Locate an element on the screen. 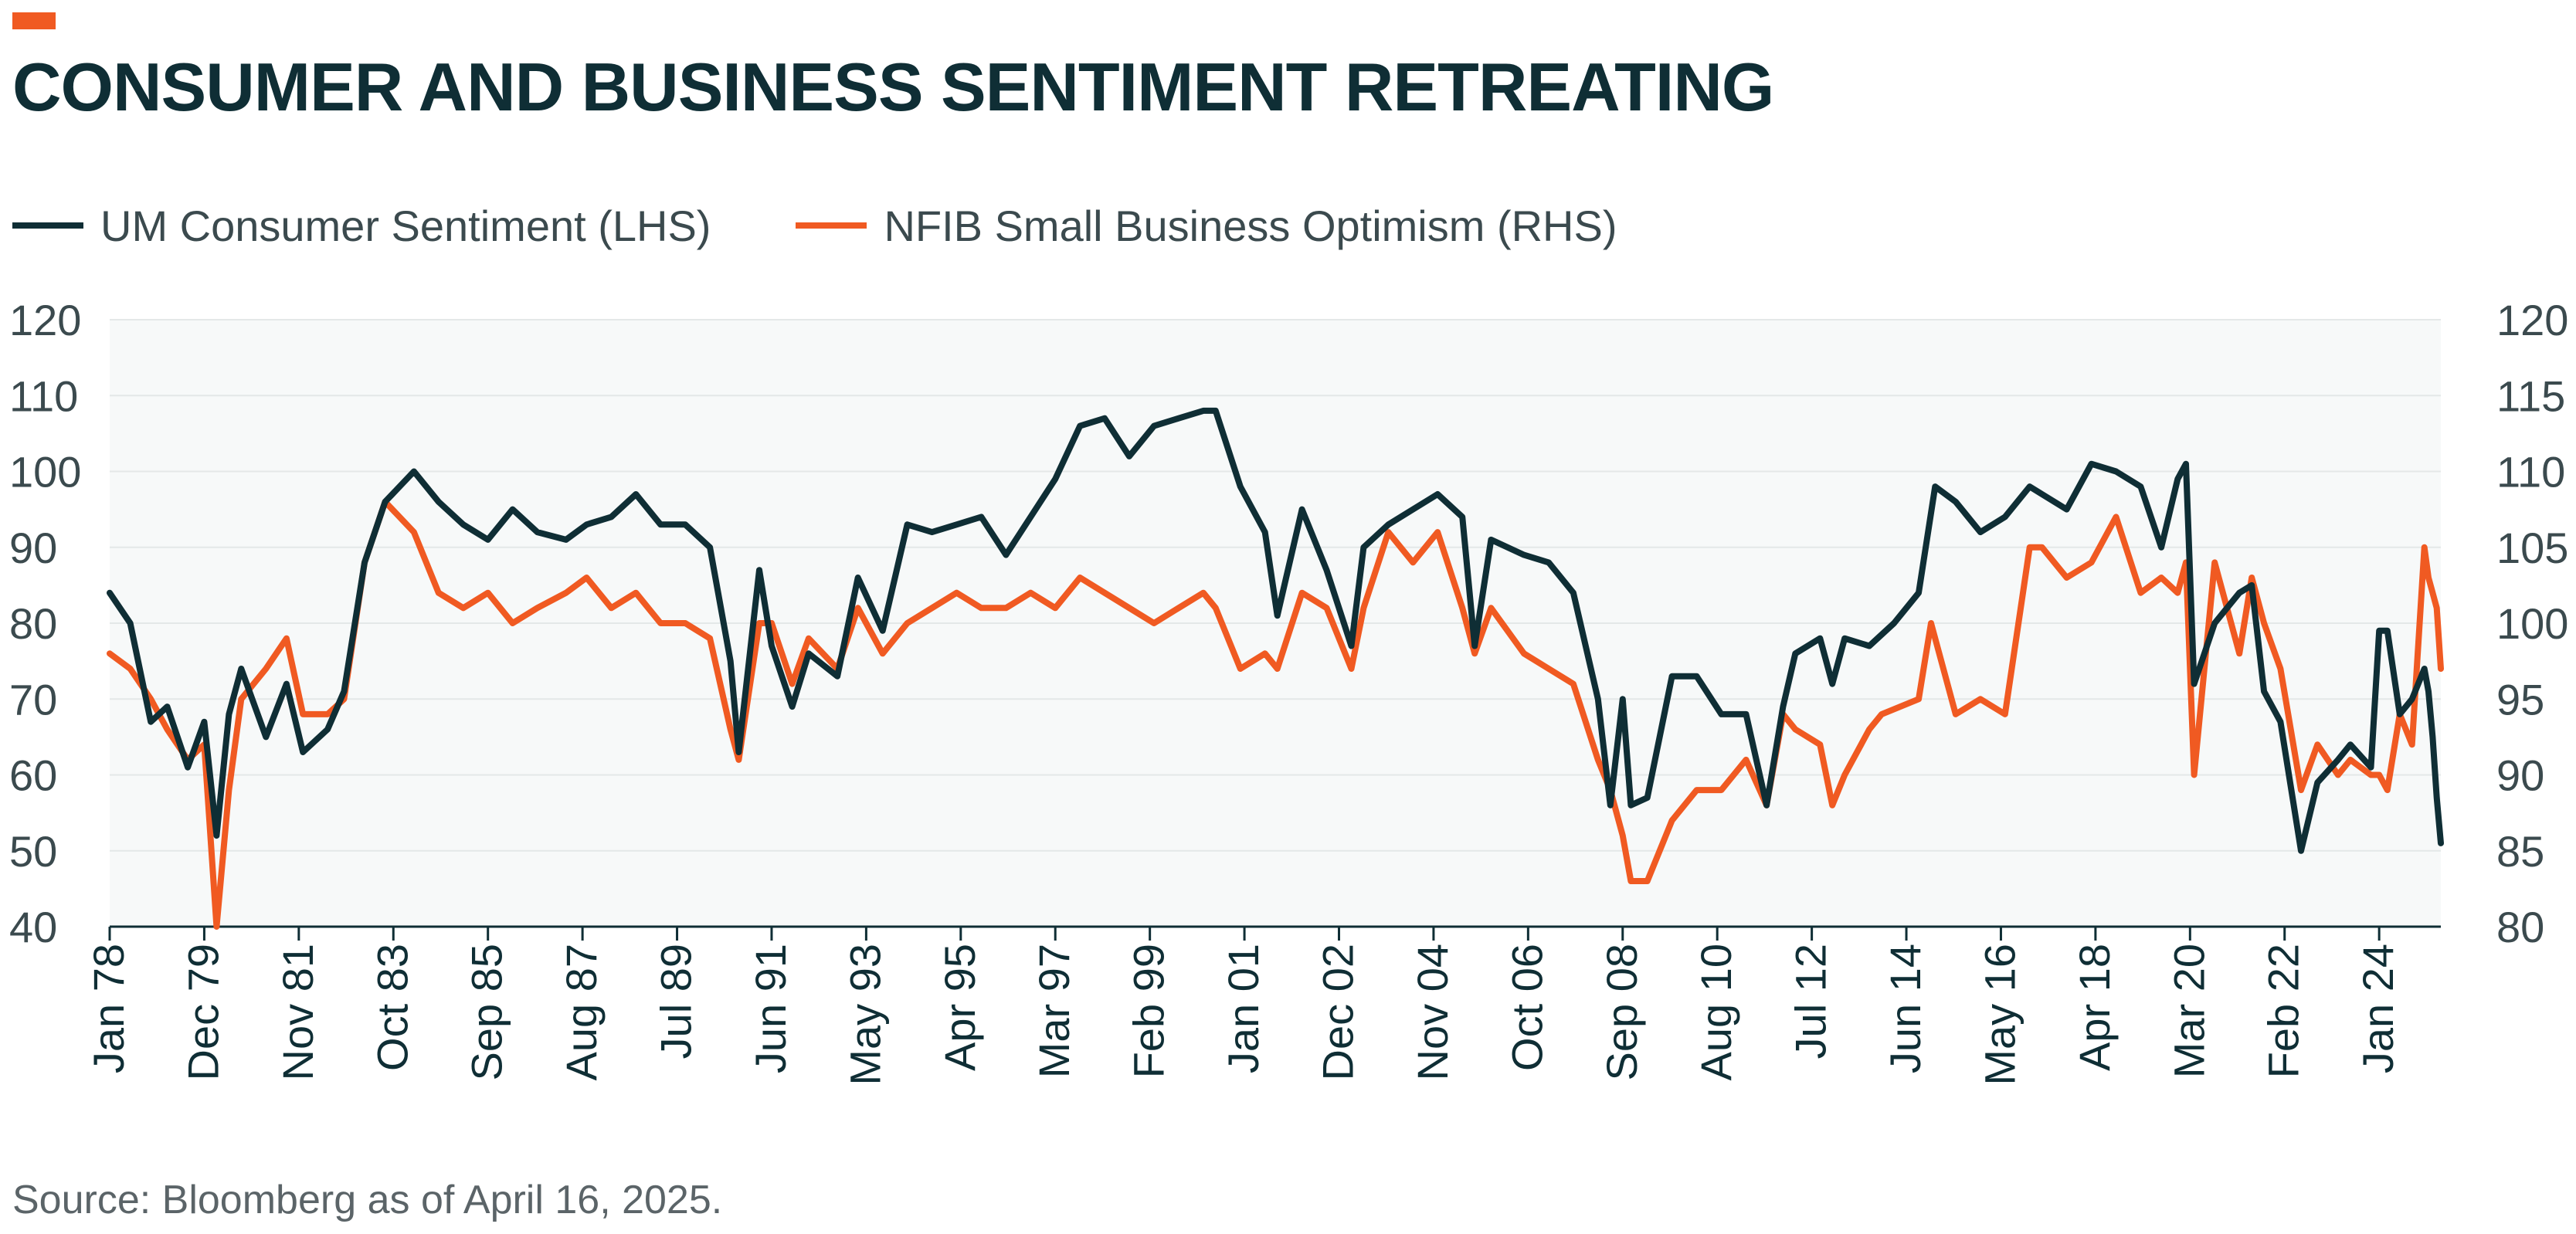 Image resolution: width=2576 pixels, height=1234 pixels. x-tick-label: Mar 20 is located at coordinates (2188, 1011).